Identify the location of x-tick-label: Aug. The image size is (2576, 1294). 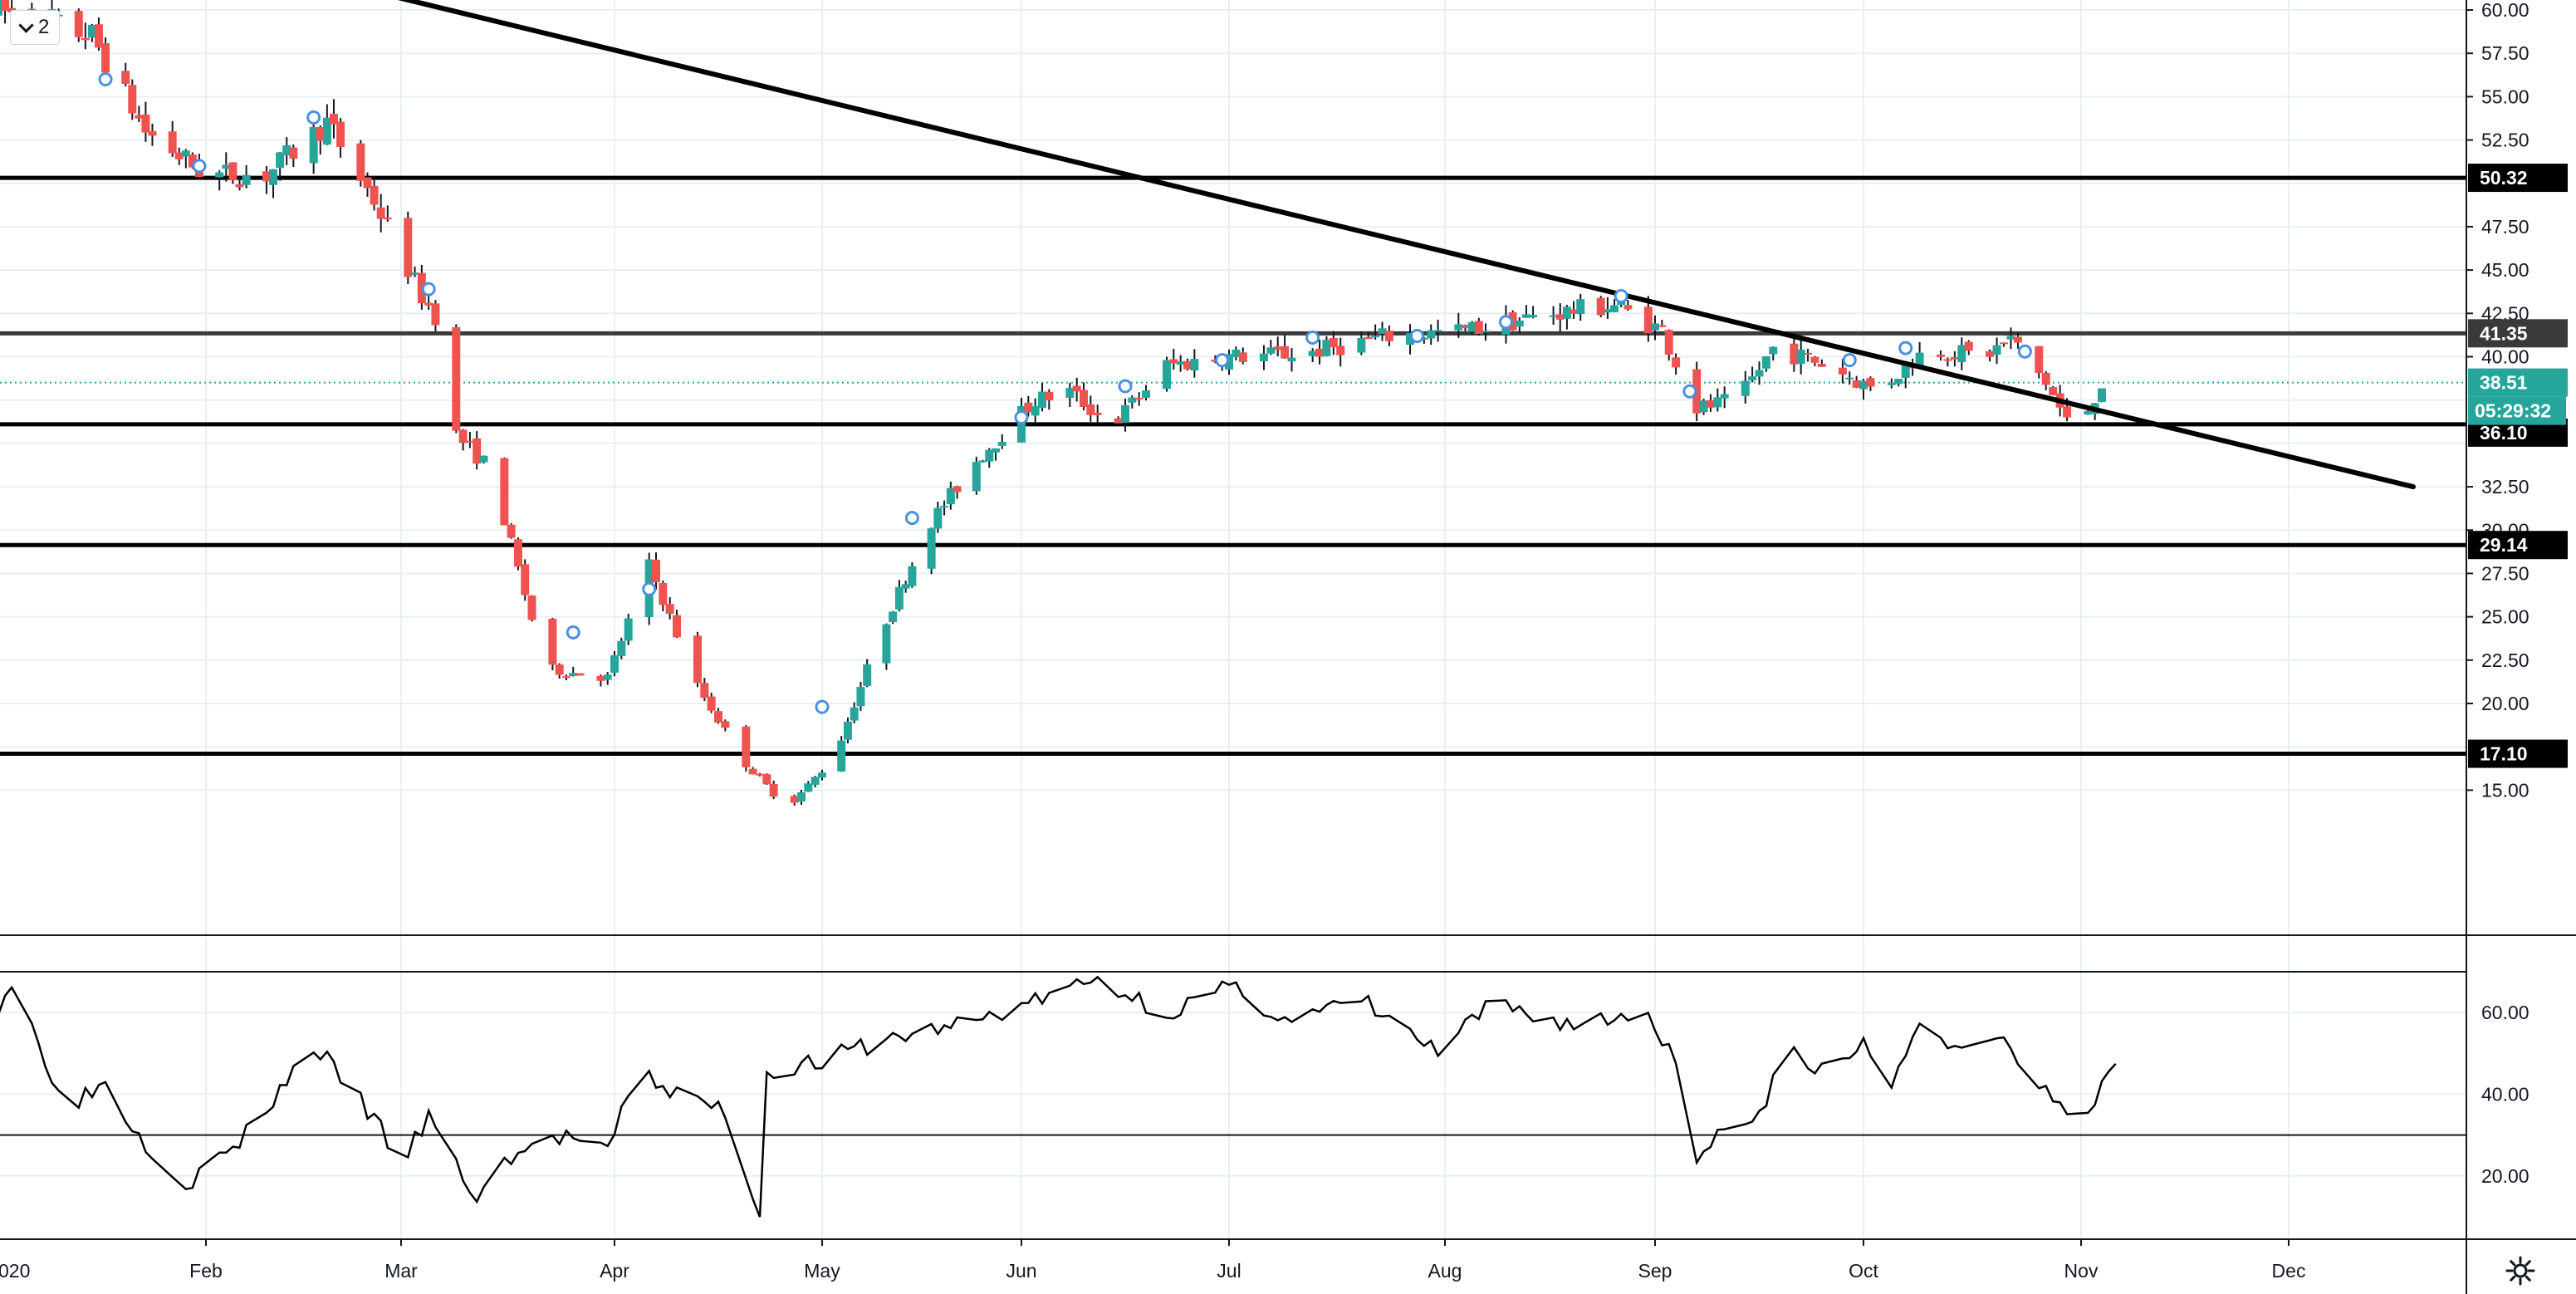
(1445, 1271).